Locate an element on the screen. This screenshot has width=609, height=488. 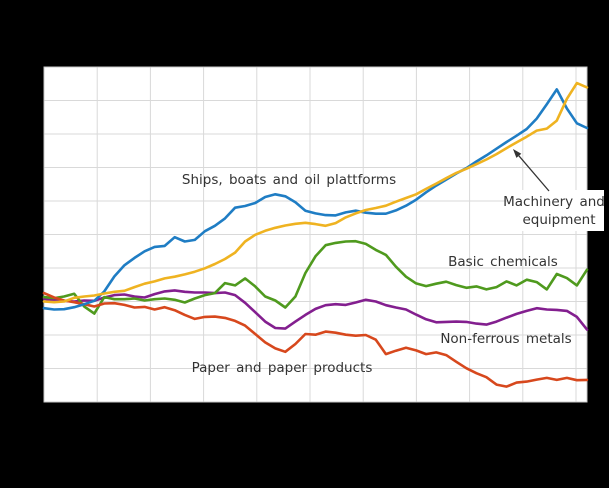
series-label-non-ferrous: Non-ferrous metals is located at coordinates (505, 339).